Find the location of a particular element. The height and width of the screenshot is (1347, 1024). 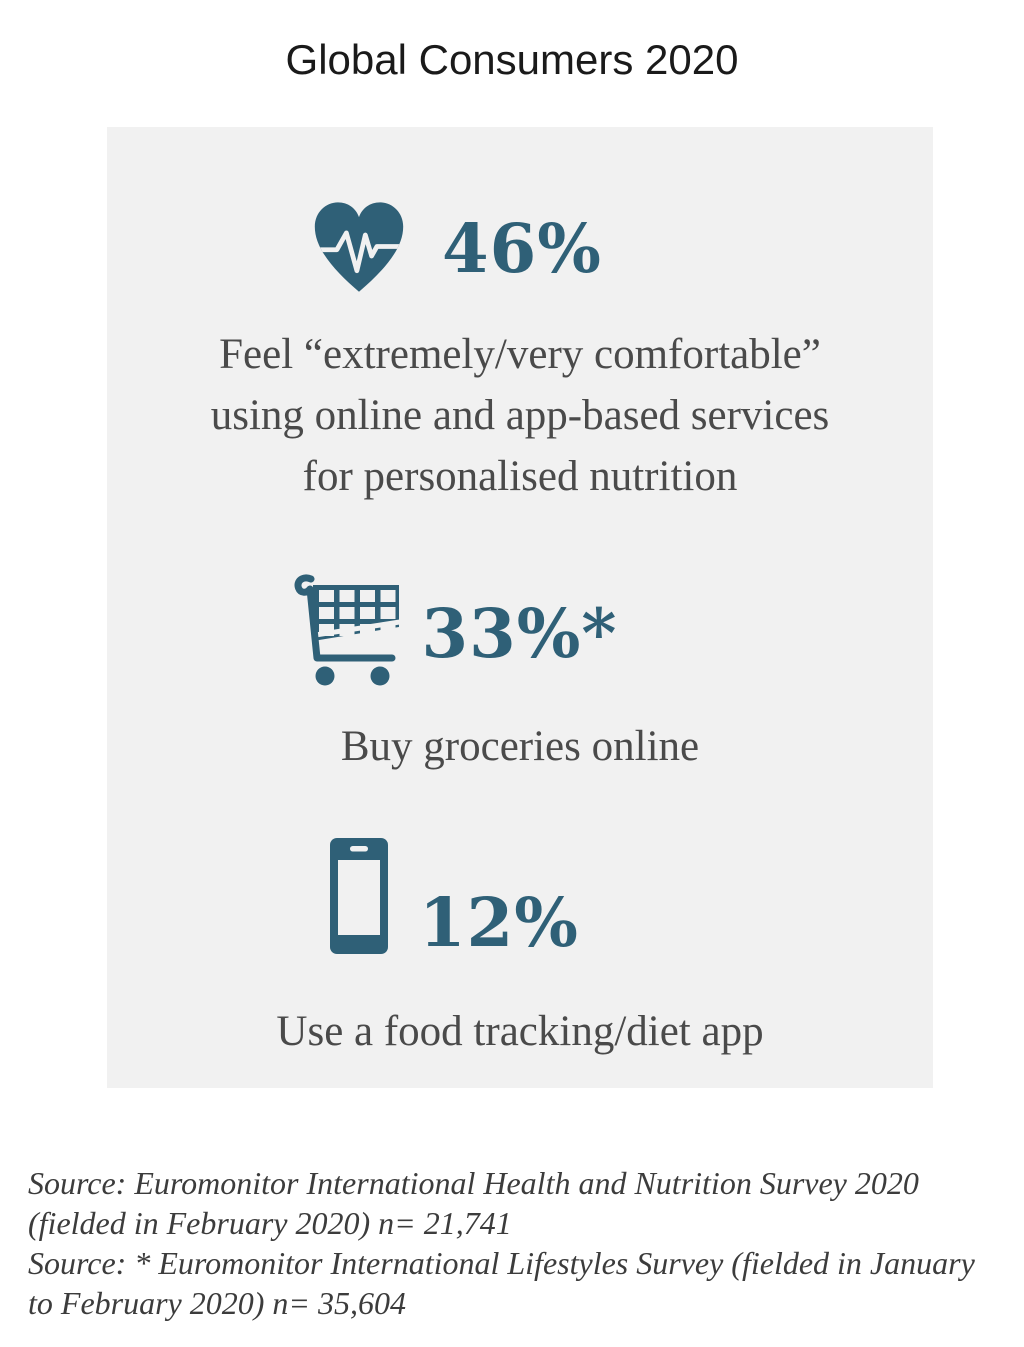

stat-value-app: 12% is located at coordinates (499, 922).